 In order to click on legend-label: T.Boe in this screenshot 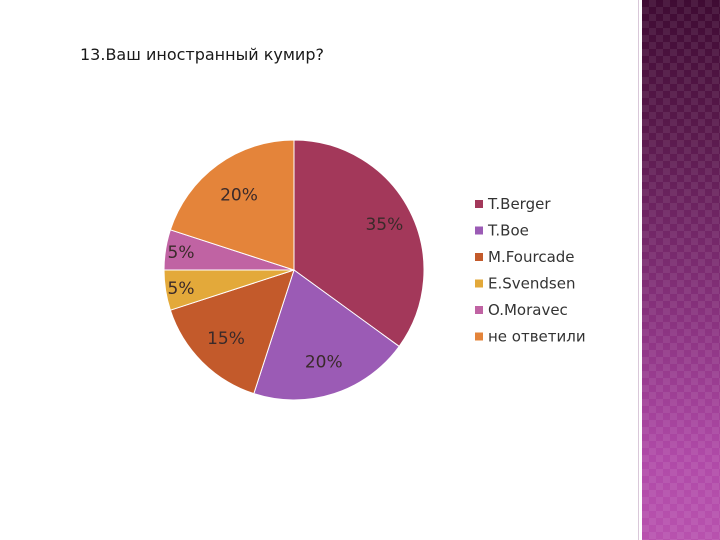, I will do `click(508, 231)`.